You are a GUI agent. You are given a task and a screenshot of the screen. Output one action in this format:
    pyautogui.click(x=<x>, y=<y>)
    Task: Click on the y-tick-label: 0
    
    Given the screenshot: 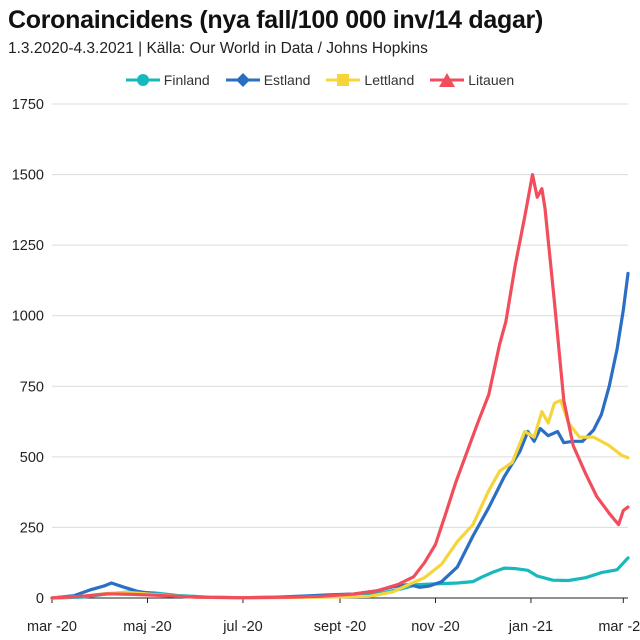 What is the action you would take?
    pyautogui.click(x=40, y=599)
    